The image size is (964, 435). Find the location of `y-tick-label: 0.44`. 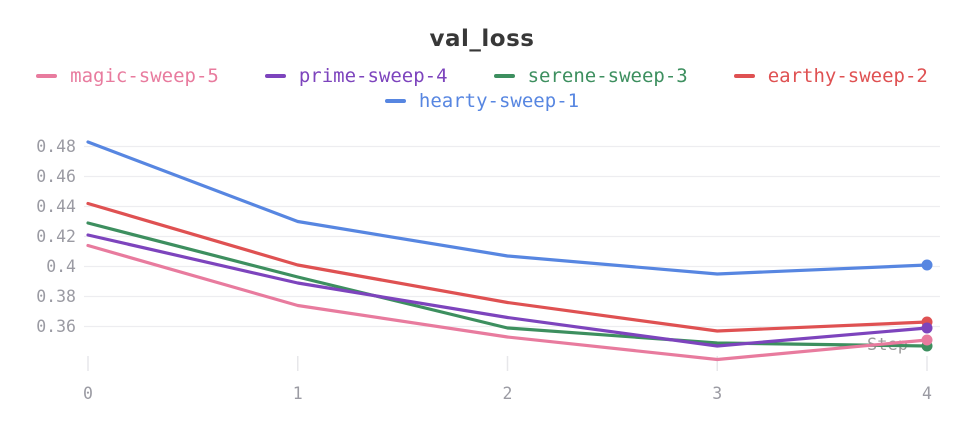

y-tick-label: 0.44 is located at coordinates (56, 206).